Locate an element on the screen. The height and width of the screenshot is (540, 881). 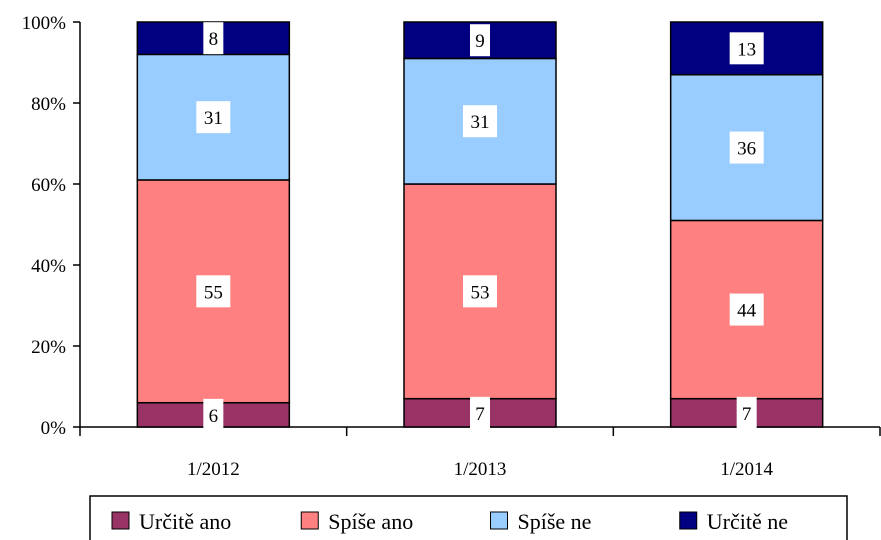
x-tick-label: 1/2013 is located at coordinates (480, 469).